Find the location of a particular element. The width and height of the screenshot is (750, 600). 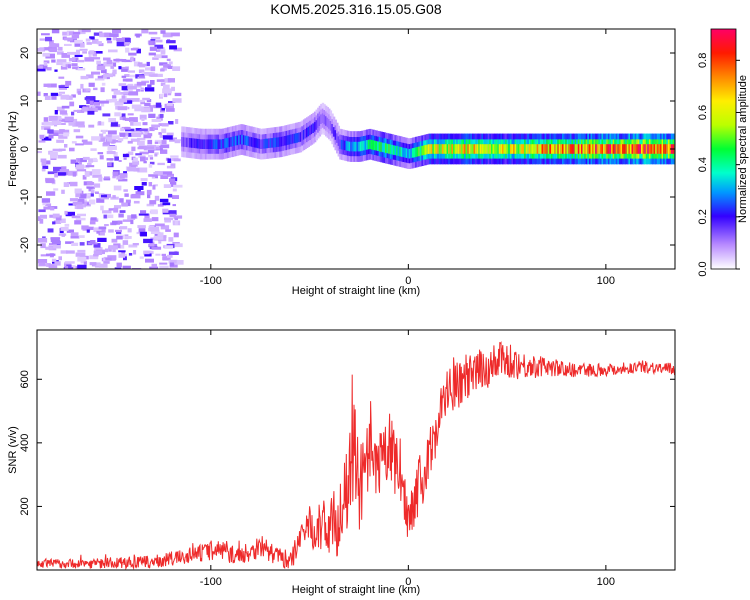

colorbar-tick-label: 0.2 is located at coordinates (703, 216).